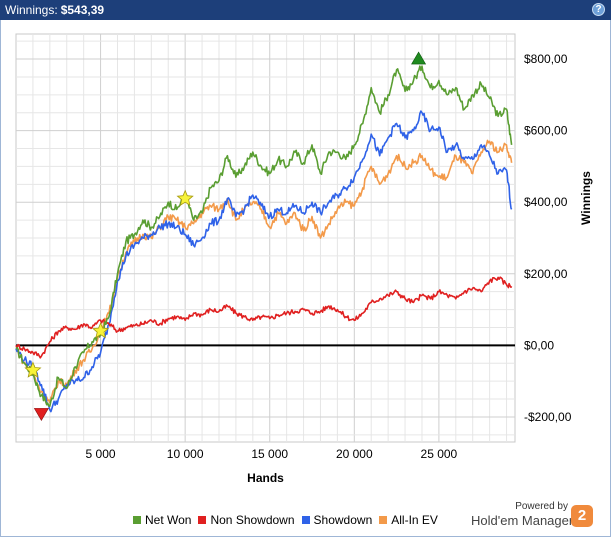 The width and height of the screenshot is (611, 537). Describe the element at coordinates (539, 345) in the screenshot. I see `y-tick-label: $0,00` at that location.